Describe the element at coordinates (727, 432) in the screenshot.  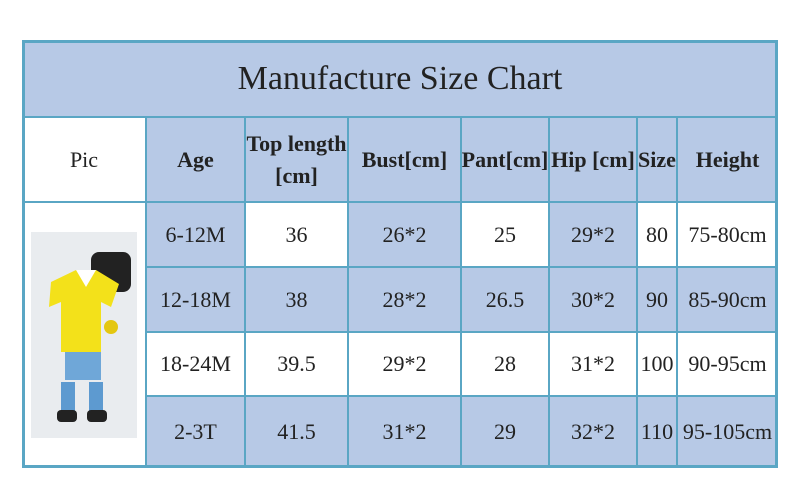
I see `table-cell: 95-105cm` at that location.